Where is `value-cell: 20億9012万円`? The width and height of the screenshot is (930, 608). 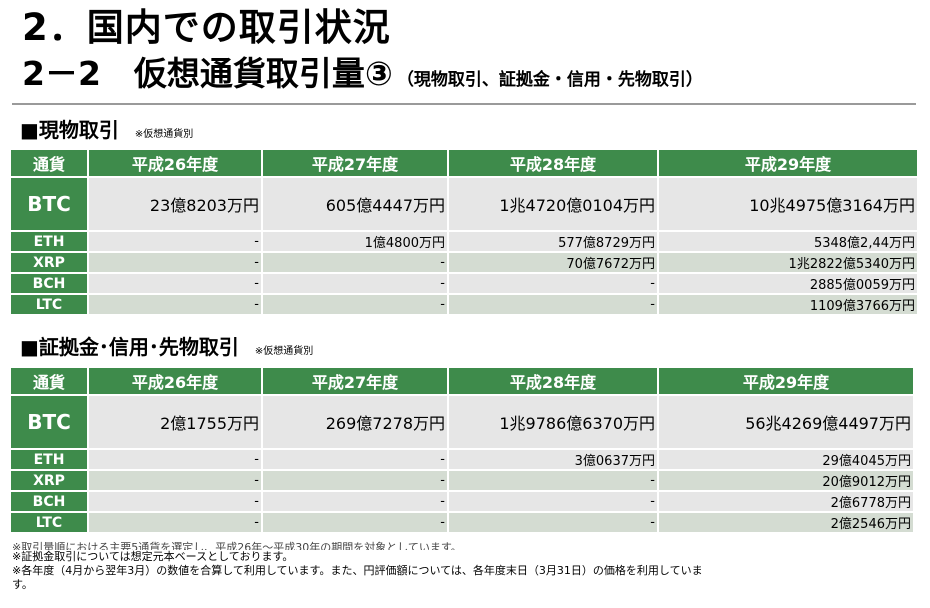 value-cell: 20億9012万円 is located at coordinates (786, 480).